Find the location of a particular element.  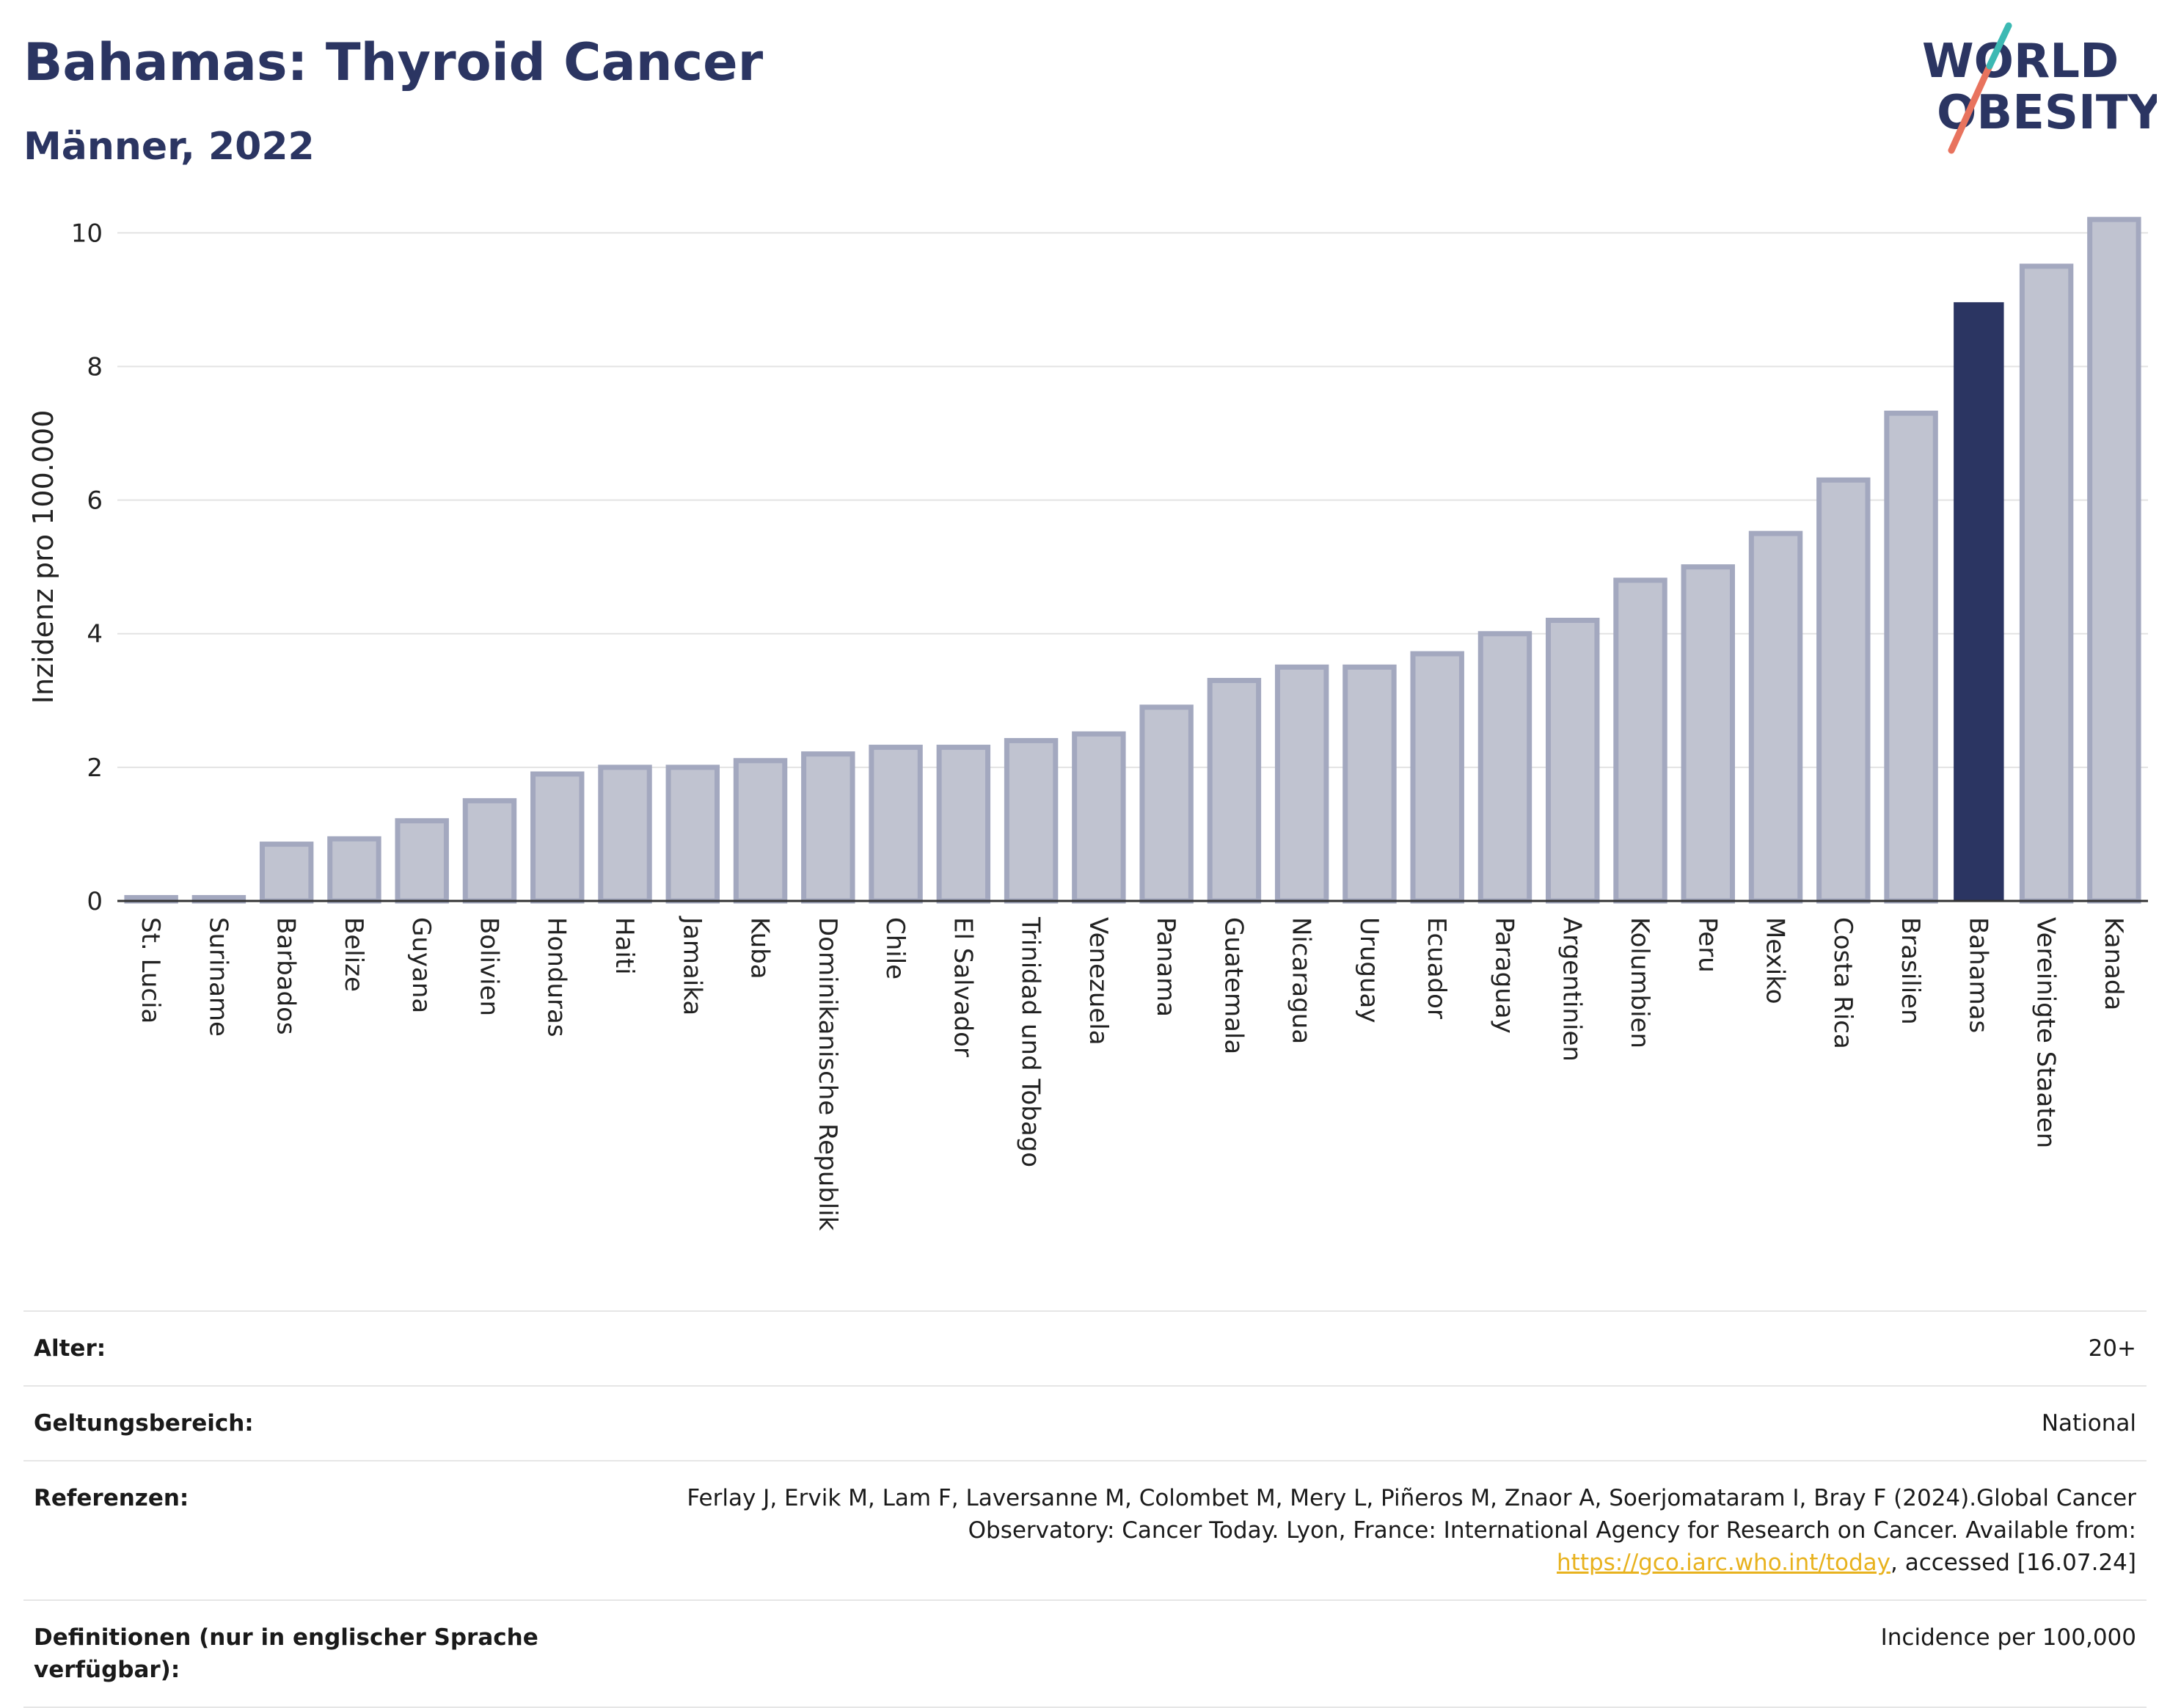

logo-slash-red is located at coordinates (1970, 108).